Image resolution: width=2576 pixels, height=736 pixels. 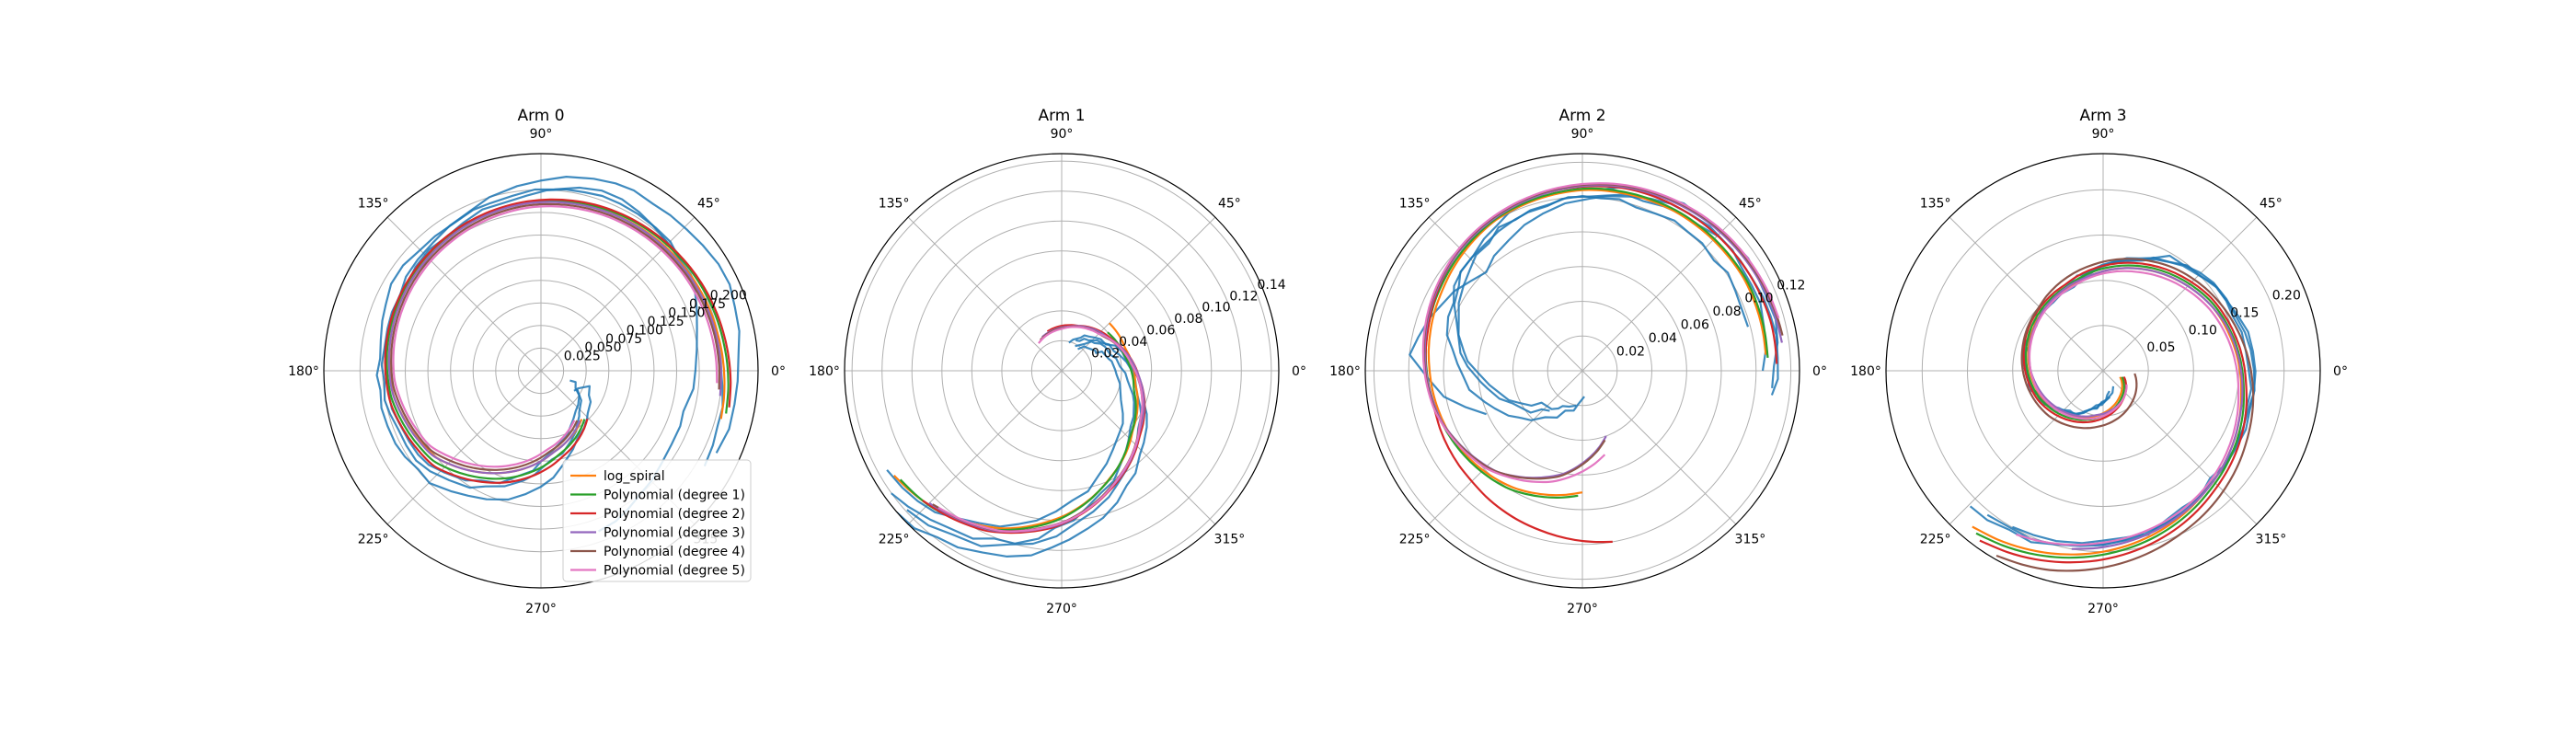 I want to click on chart-title: Arm 3, so click(x=2102, y=116).